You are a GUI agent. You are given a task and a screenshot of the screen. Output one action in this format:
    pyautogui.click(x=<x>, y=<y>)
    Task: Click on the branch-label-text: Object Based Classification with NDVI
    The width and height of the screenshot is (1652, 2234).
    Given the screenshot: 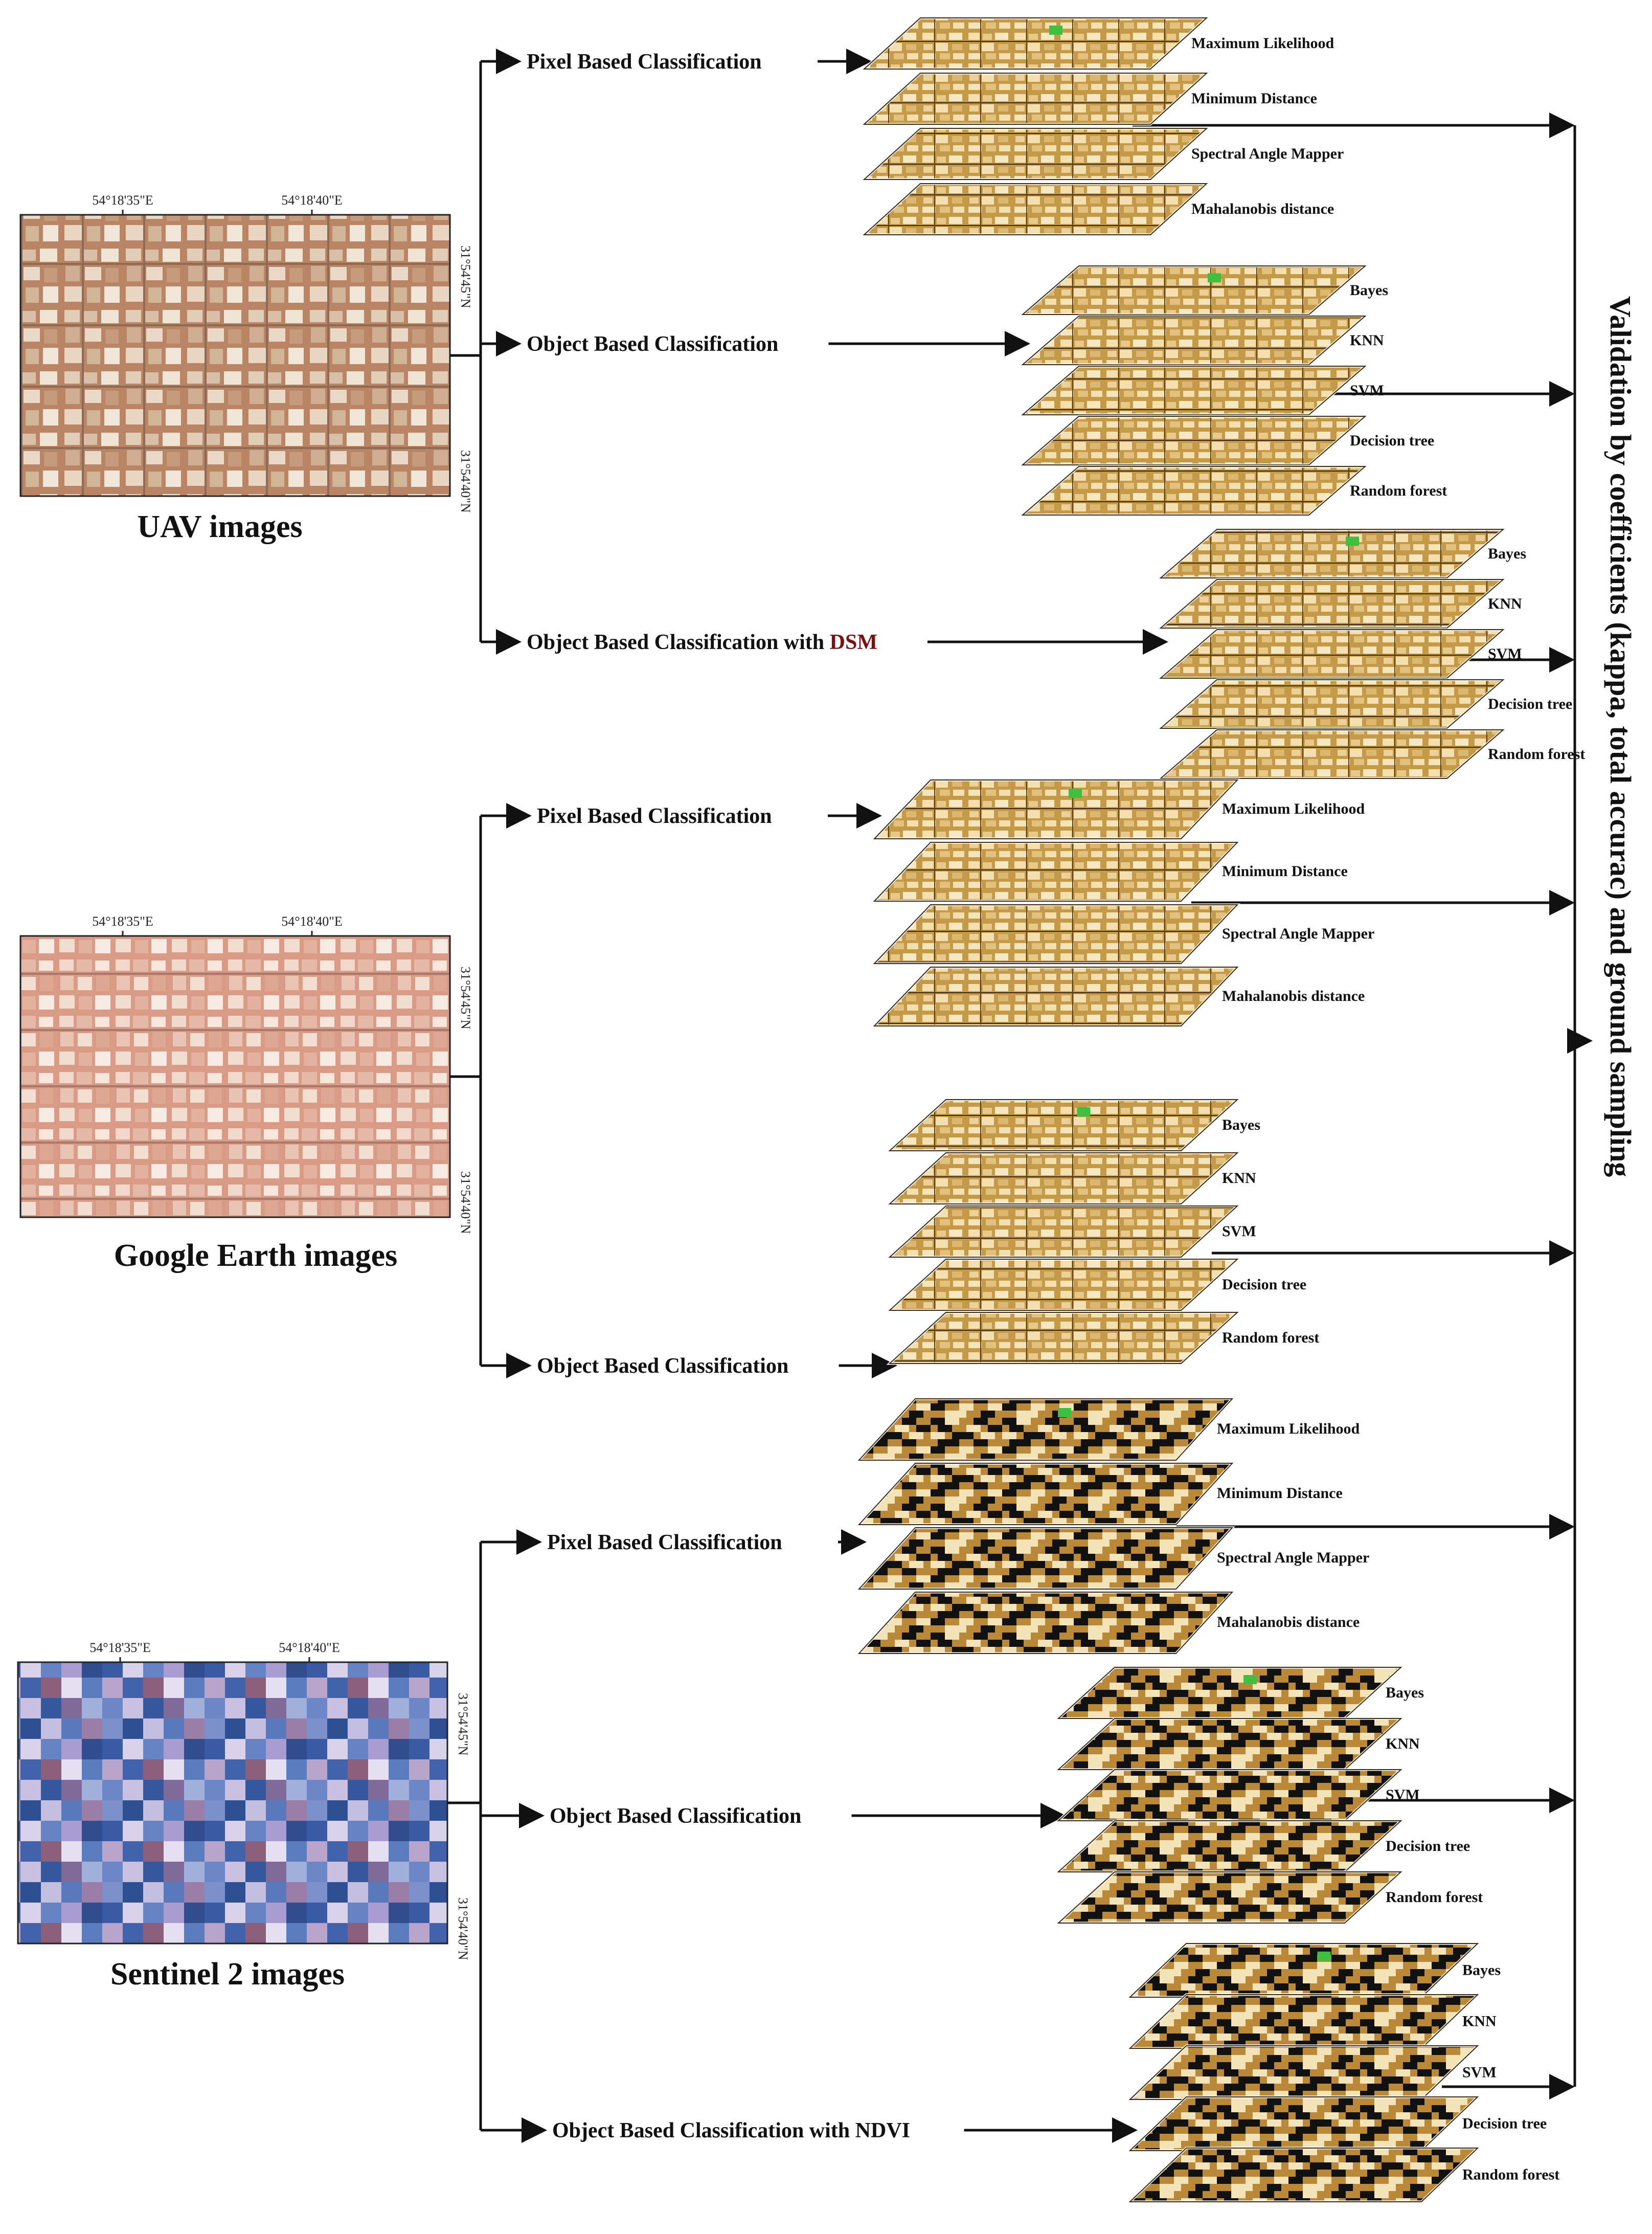 What is the action you would take?
    pyautogui.click(x=731, y=2130)
    